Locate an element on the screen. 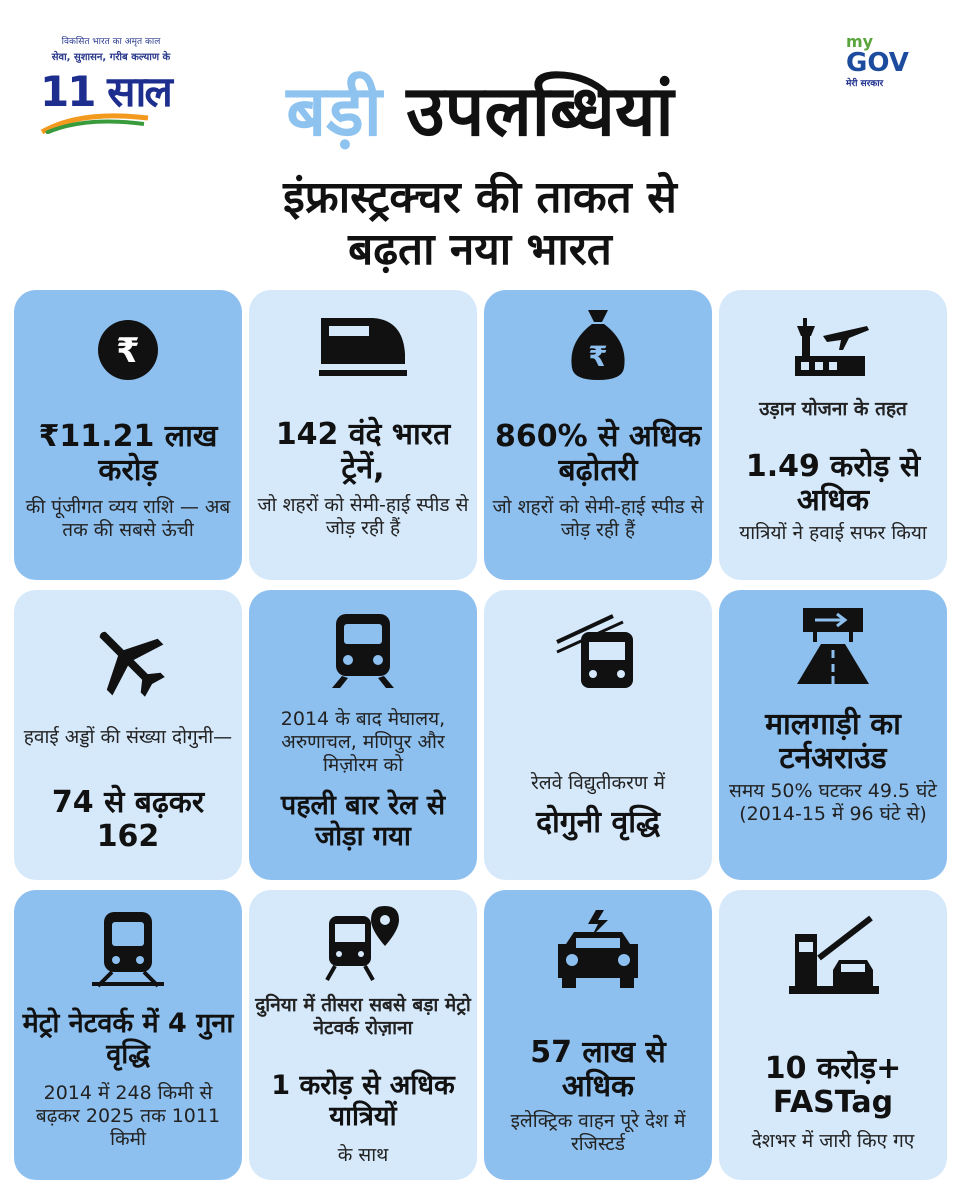 The width and height of the screenshot is (960, 1200). card-ev-highlight: 57 लाख से अधिक is located at coordinates (598, 1069).